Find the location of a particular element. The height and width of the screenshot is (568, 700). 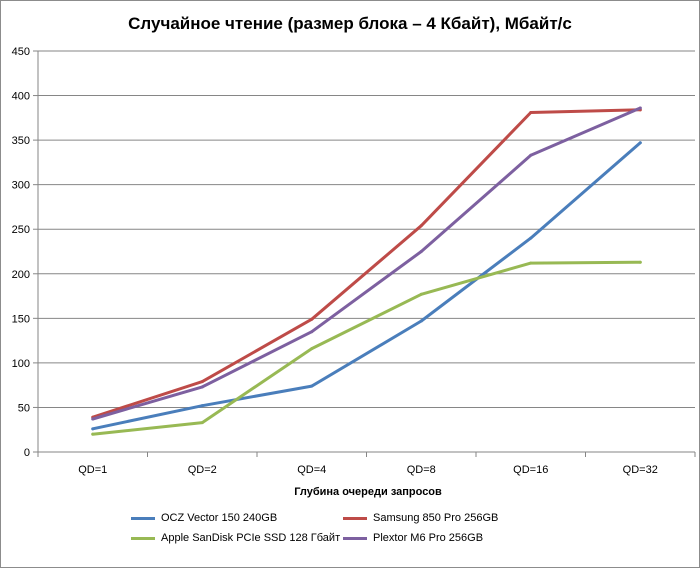

y-tick-label: 200 is located at coordinates (21, 275).